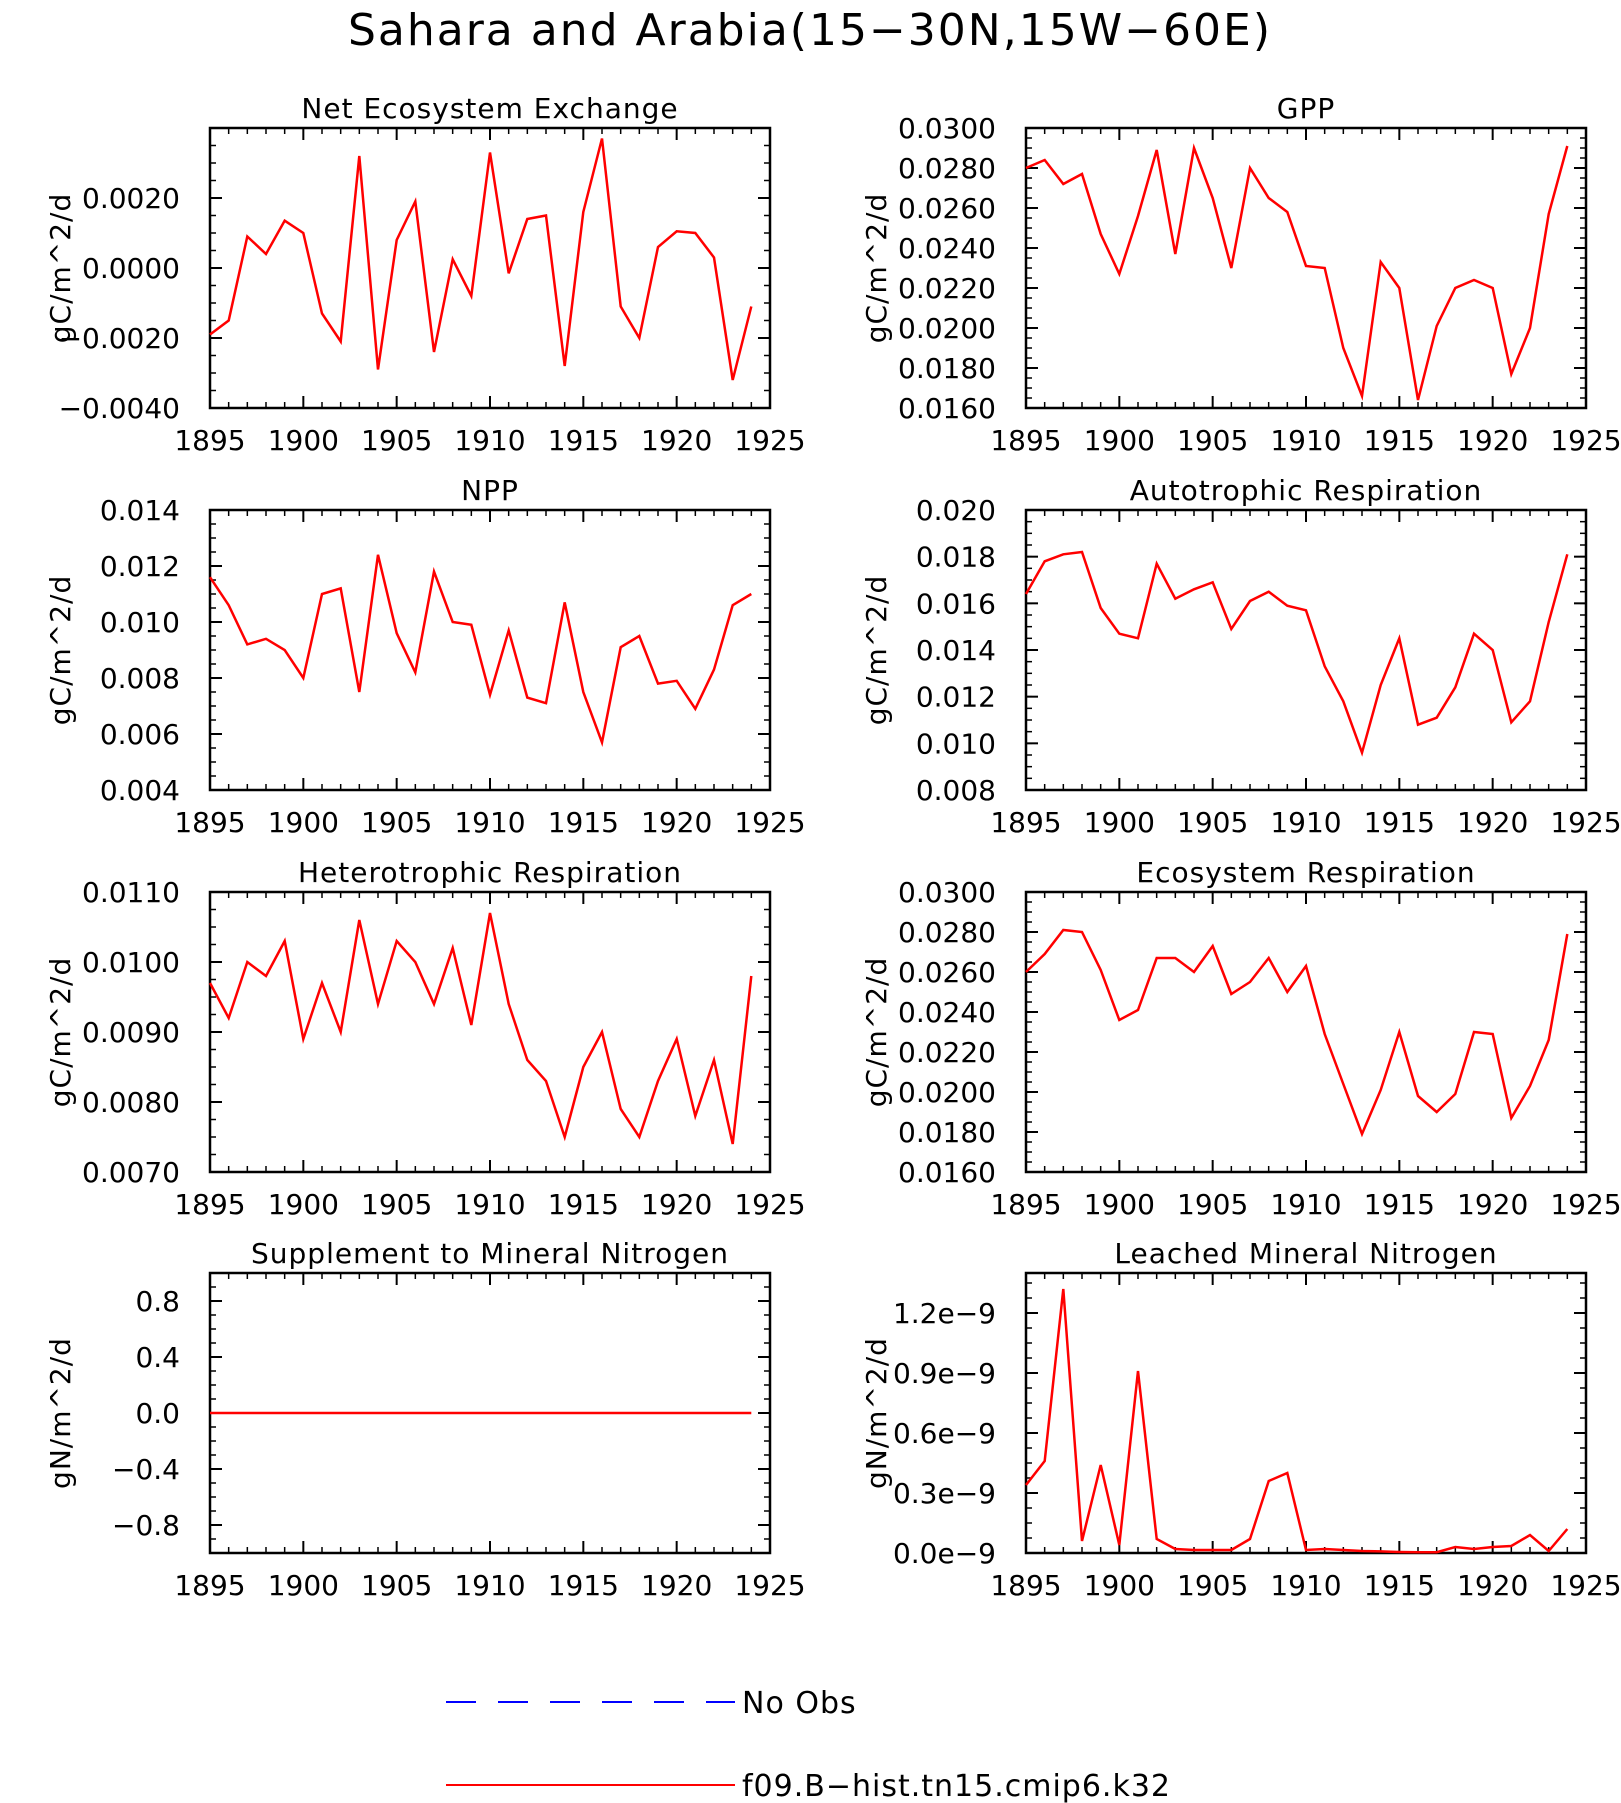 Image resolution: width=1621 pixels, height=1803 pixels. What do you see at coordinates (956, 790) in the screenshot?
I see `y-tick-label: 0.008` at bounding box center [956, 790].